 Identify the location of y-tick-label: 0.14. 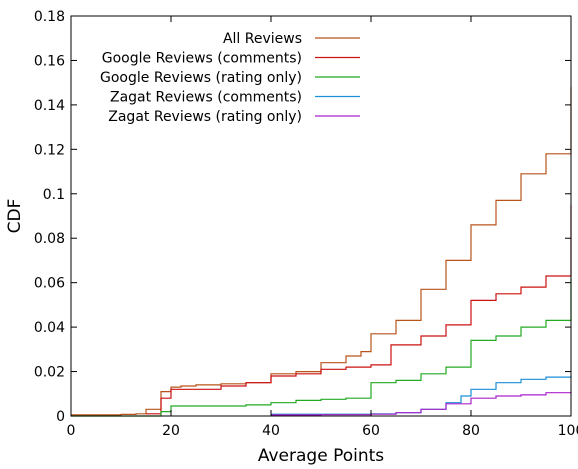
(49, 106).